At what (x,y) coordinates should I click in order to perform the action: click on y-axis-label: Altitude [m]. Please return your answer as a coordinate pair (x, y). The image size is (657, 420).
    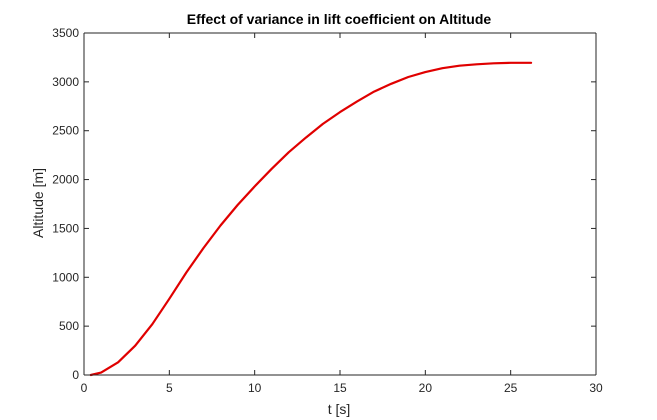
    Looking at the image, I should click on (38, 203).